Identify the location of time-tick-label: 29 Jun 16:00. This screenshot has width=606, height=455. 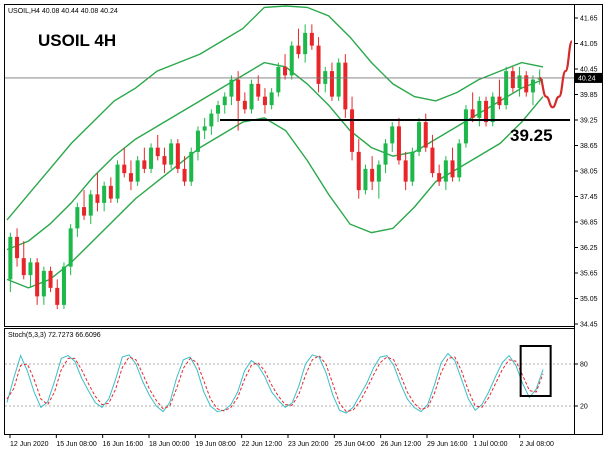
(447, 444).